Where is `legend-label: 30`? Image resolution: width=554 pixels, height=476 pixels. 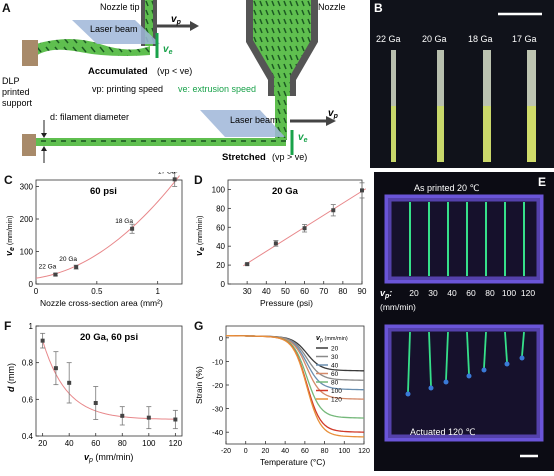
legend-label: 30 is located at coordinates (335, 357).